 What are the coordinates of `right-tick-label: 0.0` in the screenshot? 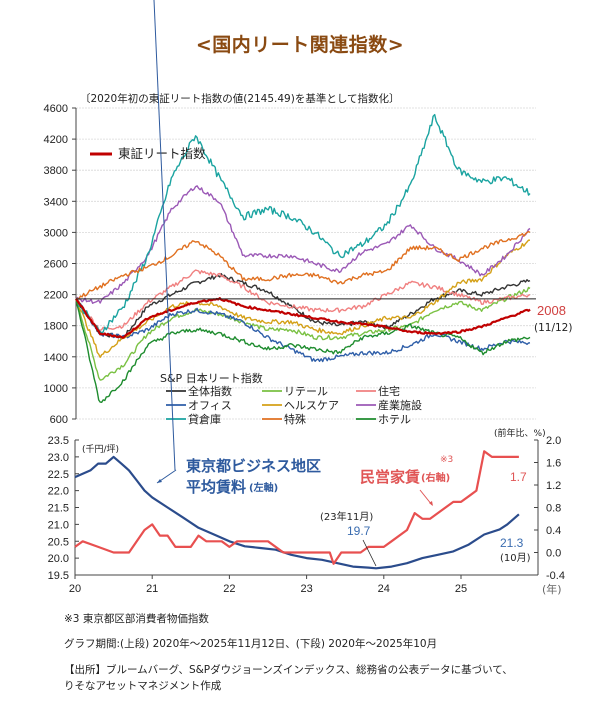 It's located at (553, 554).